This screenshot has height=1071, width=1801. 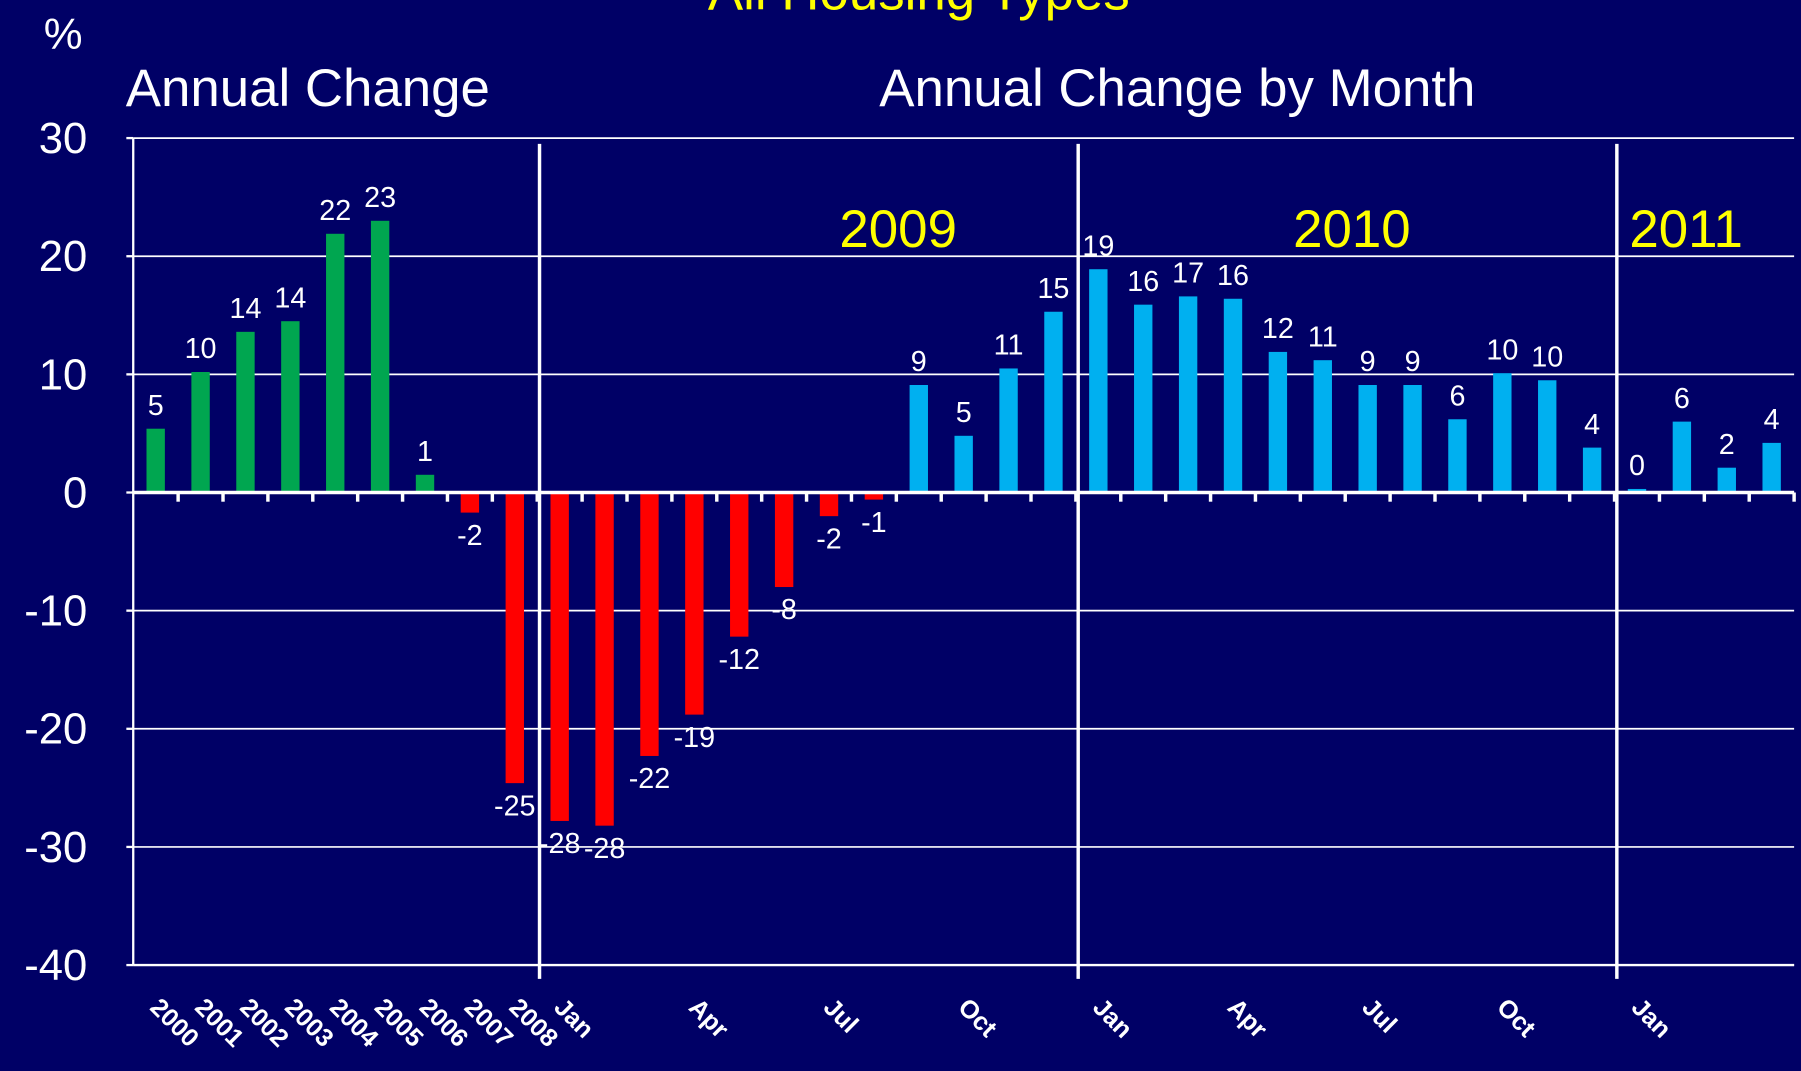 I want to click on y-tick-label: -40, so click(x=55, y=965).